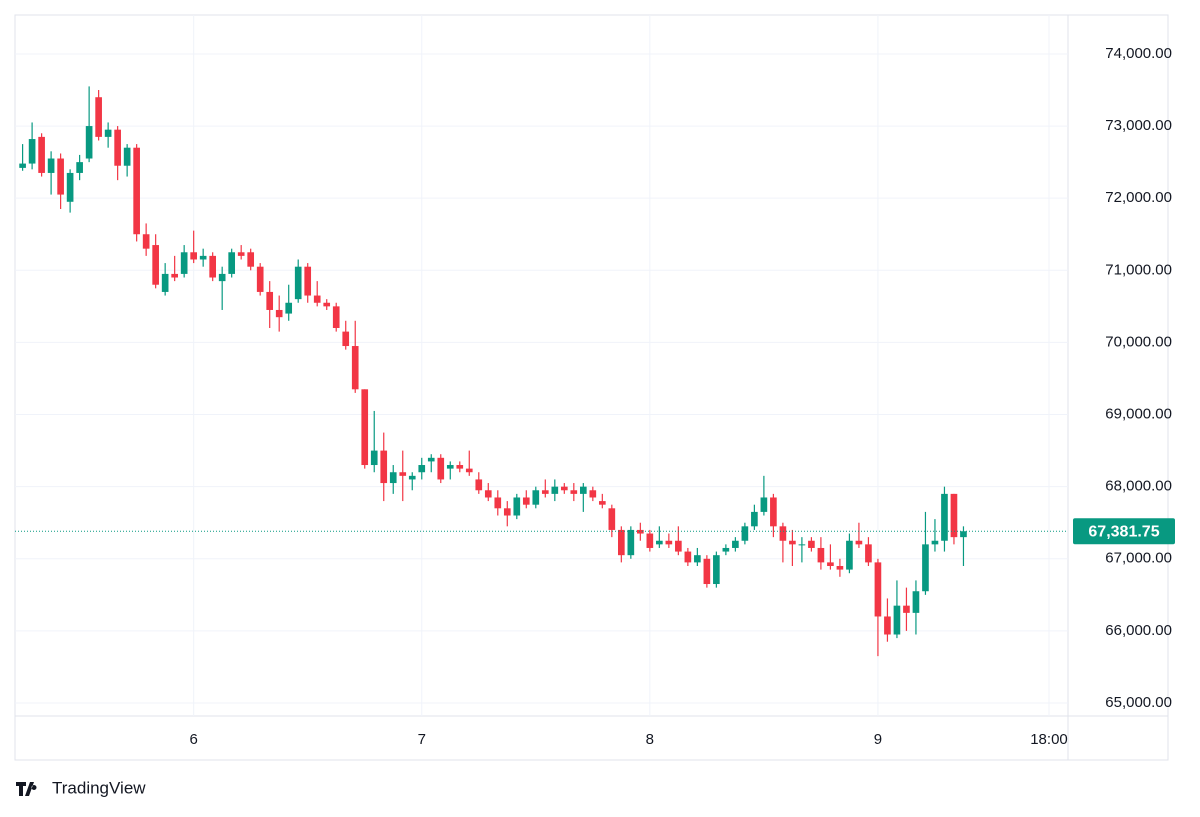 The width and height of the screenshot is (1200, 817). Describe the element at coordinates (1138, 125) in the screenshot. I see `y-tick-label: 73,000.00` at that location.